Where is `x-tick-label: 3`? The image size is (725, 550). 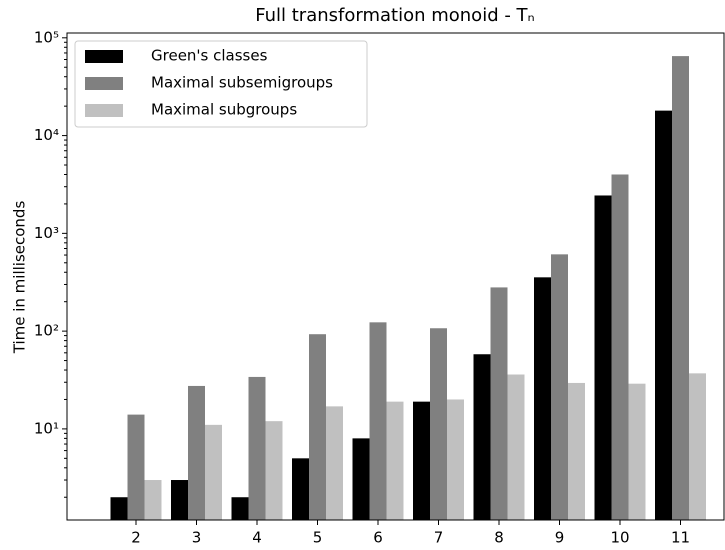
x-tick-label: 3 is located at coordinates (197, 538).